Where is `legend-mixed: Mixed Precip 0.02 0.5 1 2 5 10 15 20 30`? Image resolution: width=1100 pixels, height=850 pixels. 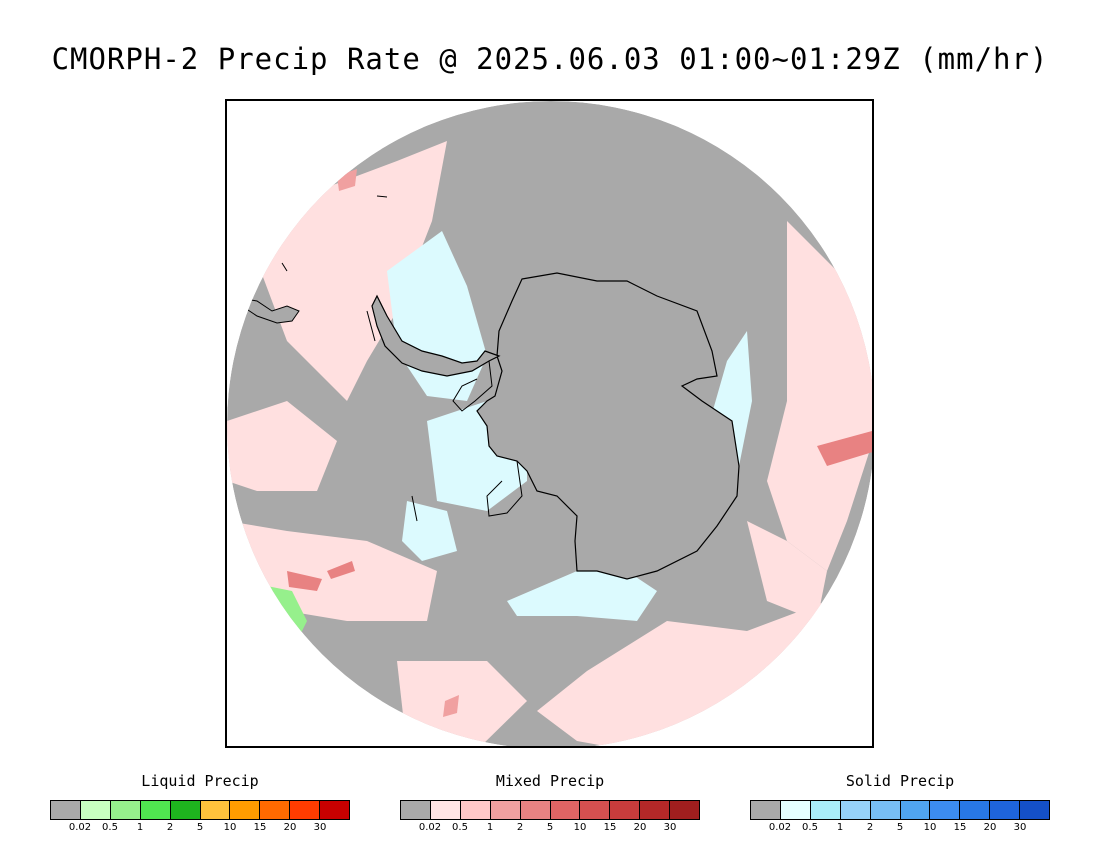
legend-mixed: Mixed Precip 0.02 0.5 1 2 5 10 15 20 30 is located at coordinates (550, 803).